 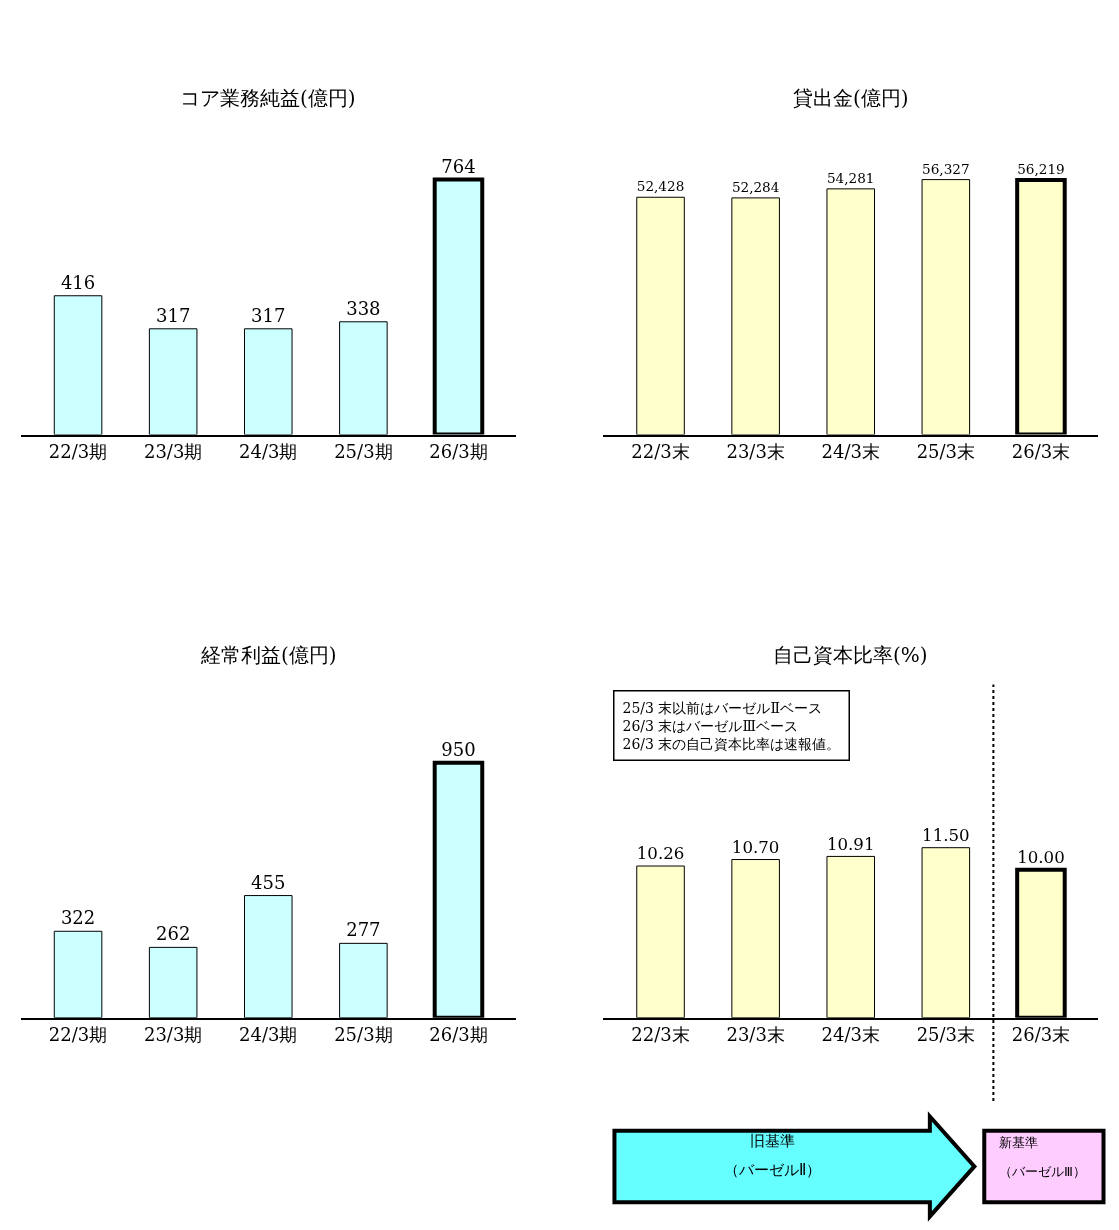 What do you see at coordinates (755, 186) in the screenshot?
I see `data-label: 52,284` at bounding box center [755, 186].